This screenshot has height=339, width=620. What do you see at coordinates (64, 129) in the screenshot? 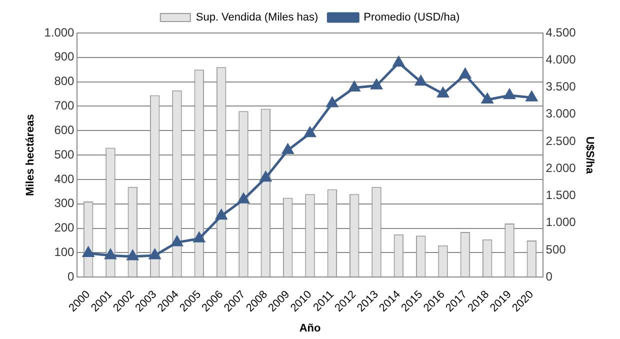
I see `y-tick-label: 600` at bounding box center [64, 129].